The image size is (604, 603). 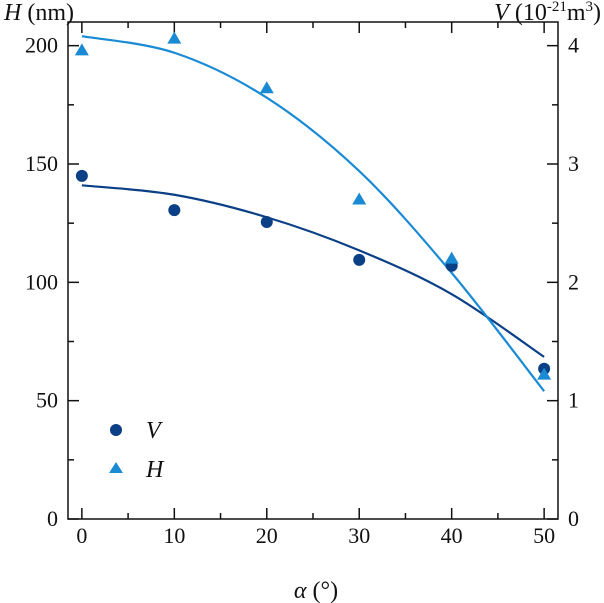 I want to click on legend-marker-h, so click(x=116, y=467).